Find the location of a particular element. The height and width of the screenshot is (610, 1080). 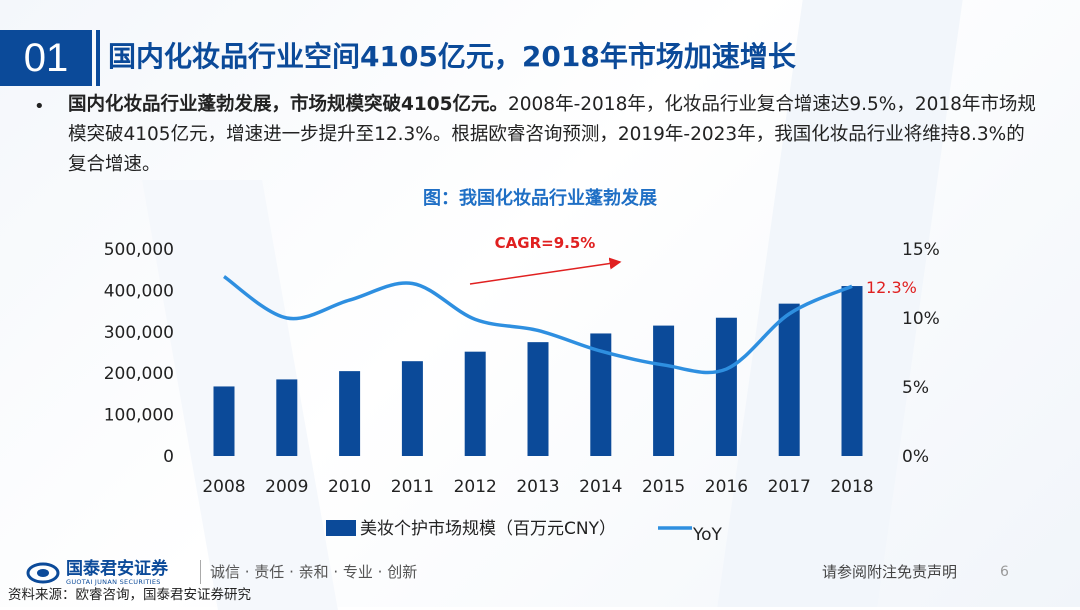

x-tick-label: 2009 is located at coordinates (286, 487).